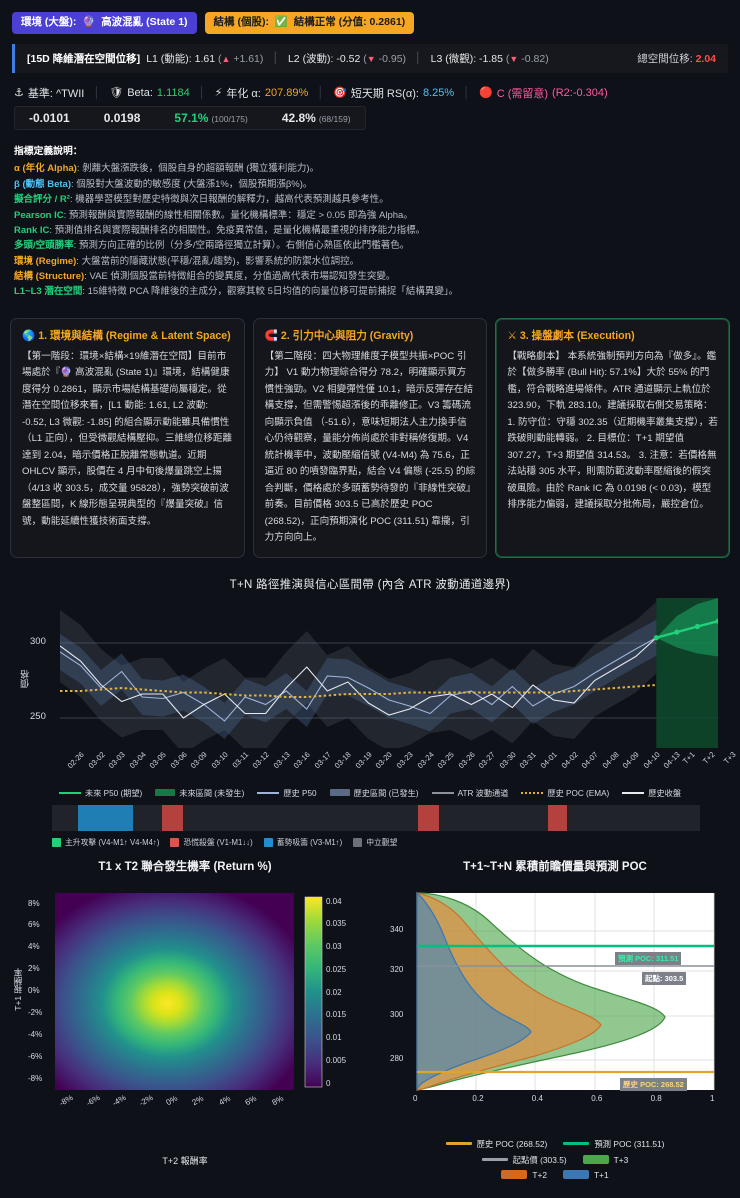 The image size is (740, 1198). Describe the element at coordinates (334, 901) in the screenshot. I see `colorbar-tick: 0.04` at that location.